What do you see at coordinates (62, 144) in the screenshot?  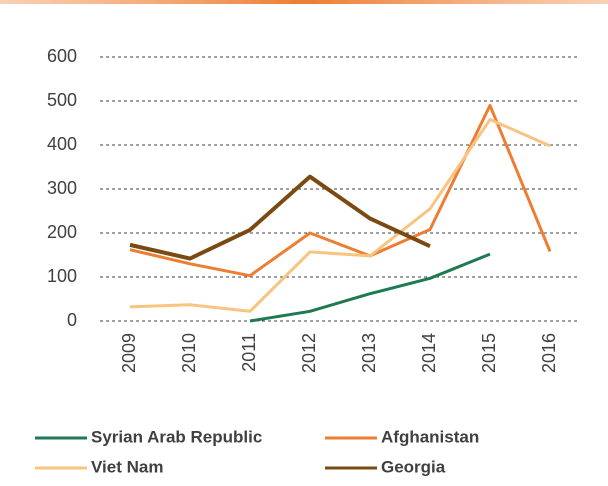 I see `y-tick-label: 400` at bounding box center [62, 144].